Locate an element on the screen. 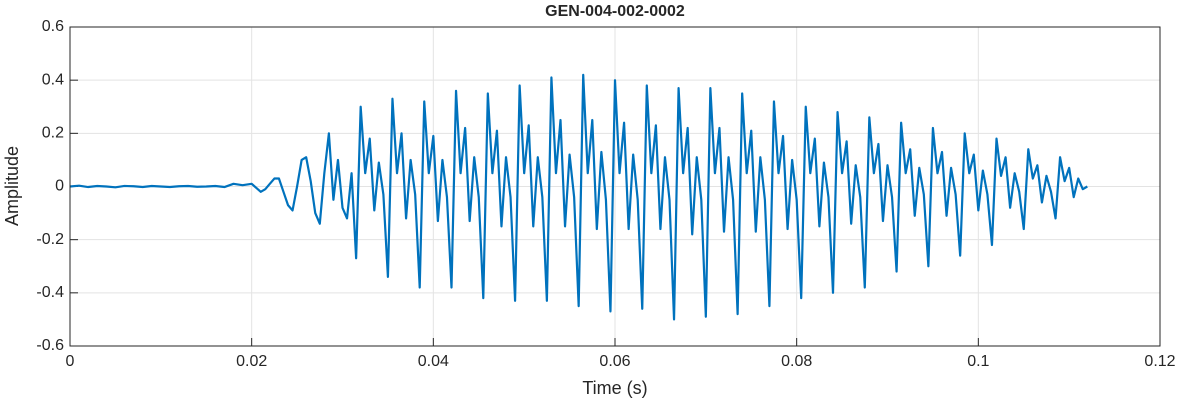 The height and width of the screenshot is (404, 1182). y-axis-label: Amplitude is located at coordinates (12, 186).